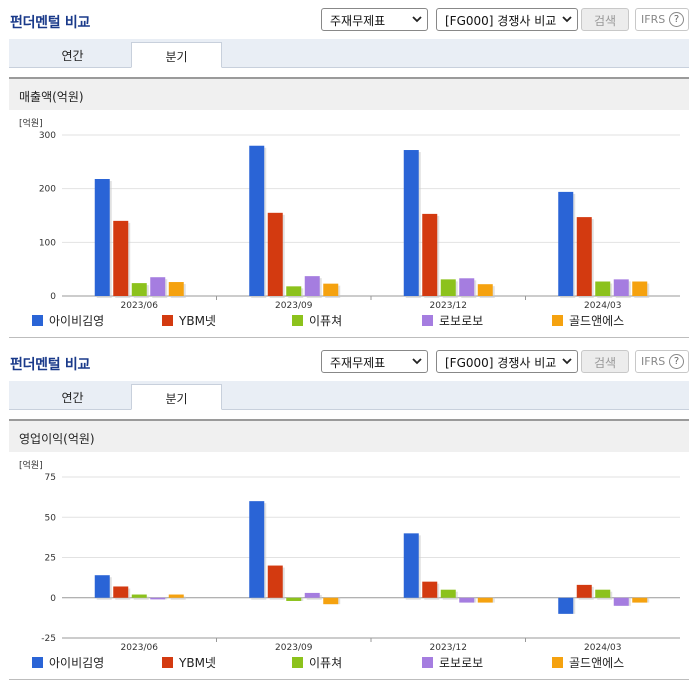 The height and width of the screenshot is (684, 696). Describe the element at coordinates (348, 663) in the screenshot. I see `chart-legend: 아이비김영 YBM넷 이퓨쳐 로보로보 골드앤에스` at that location.